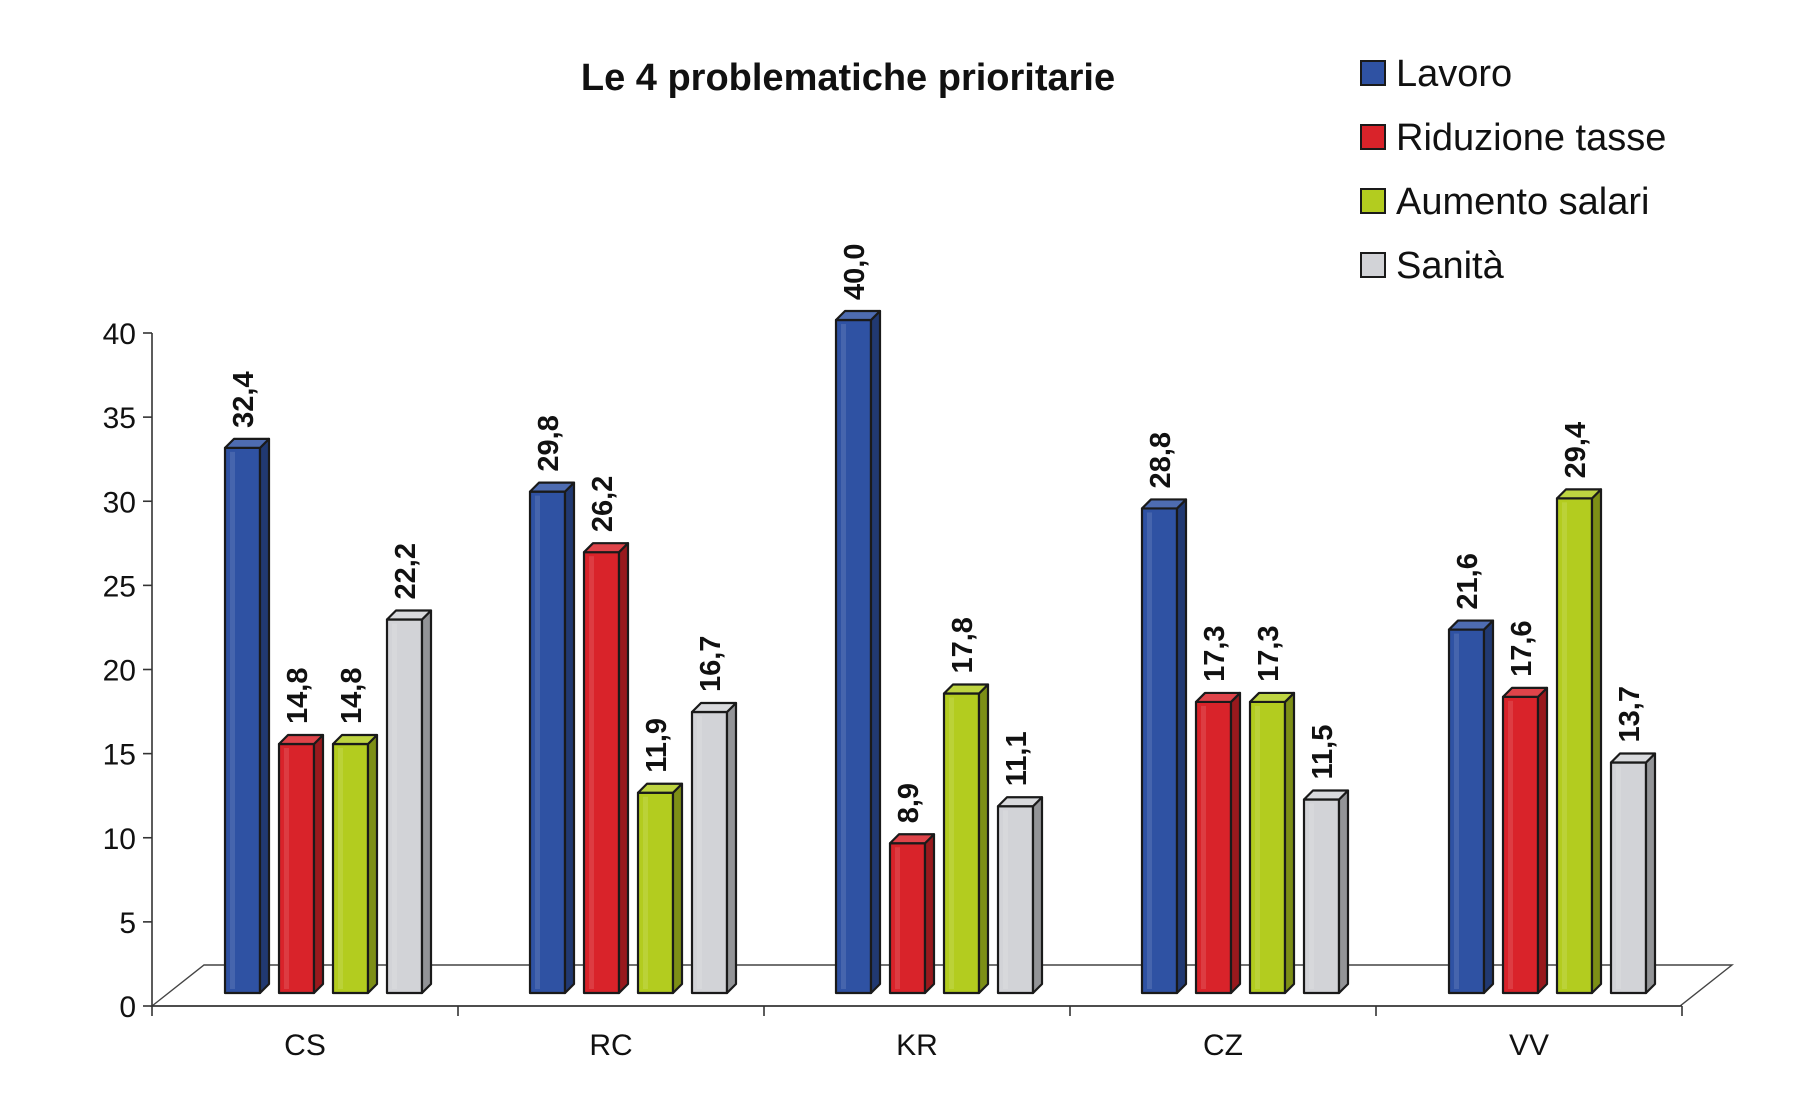  What do you see at coordinates (119, 418) in the screenshot?
I see `y-tick-label: 35` at bounding box center [119, 418].